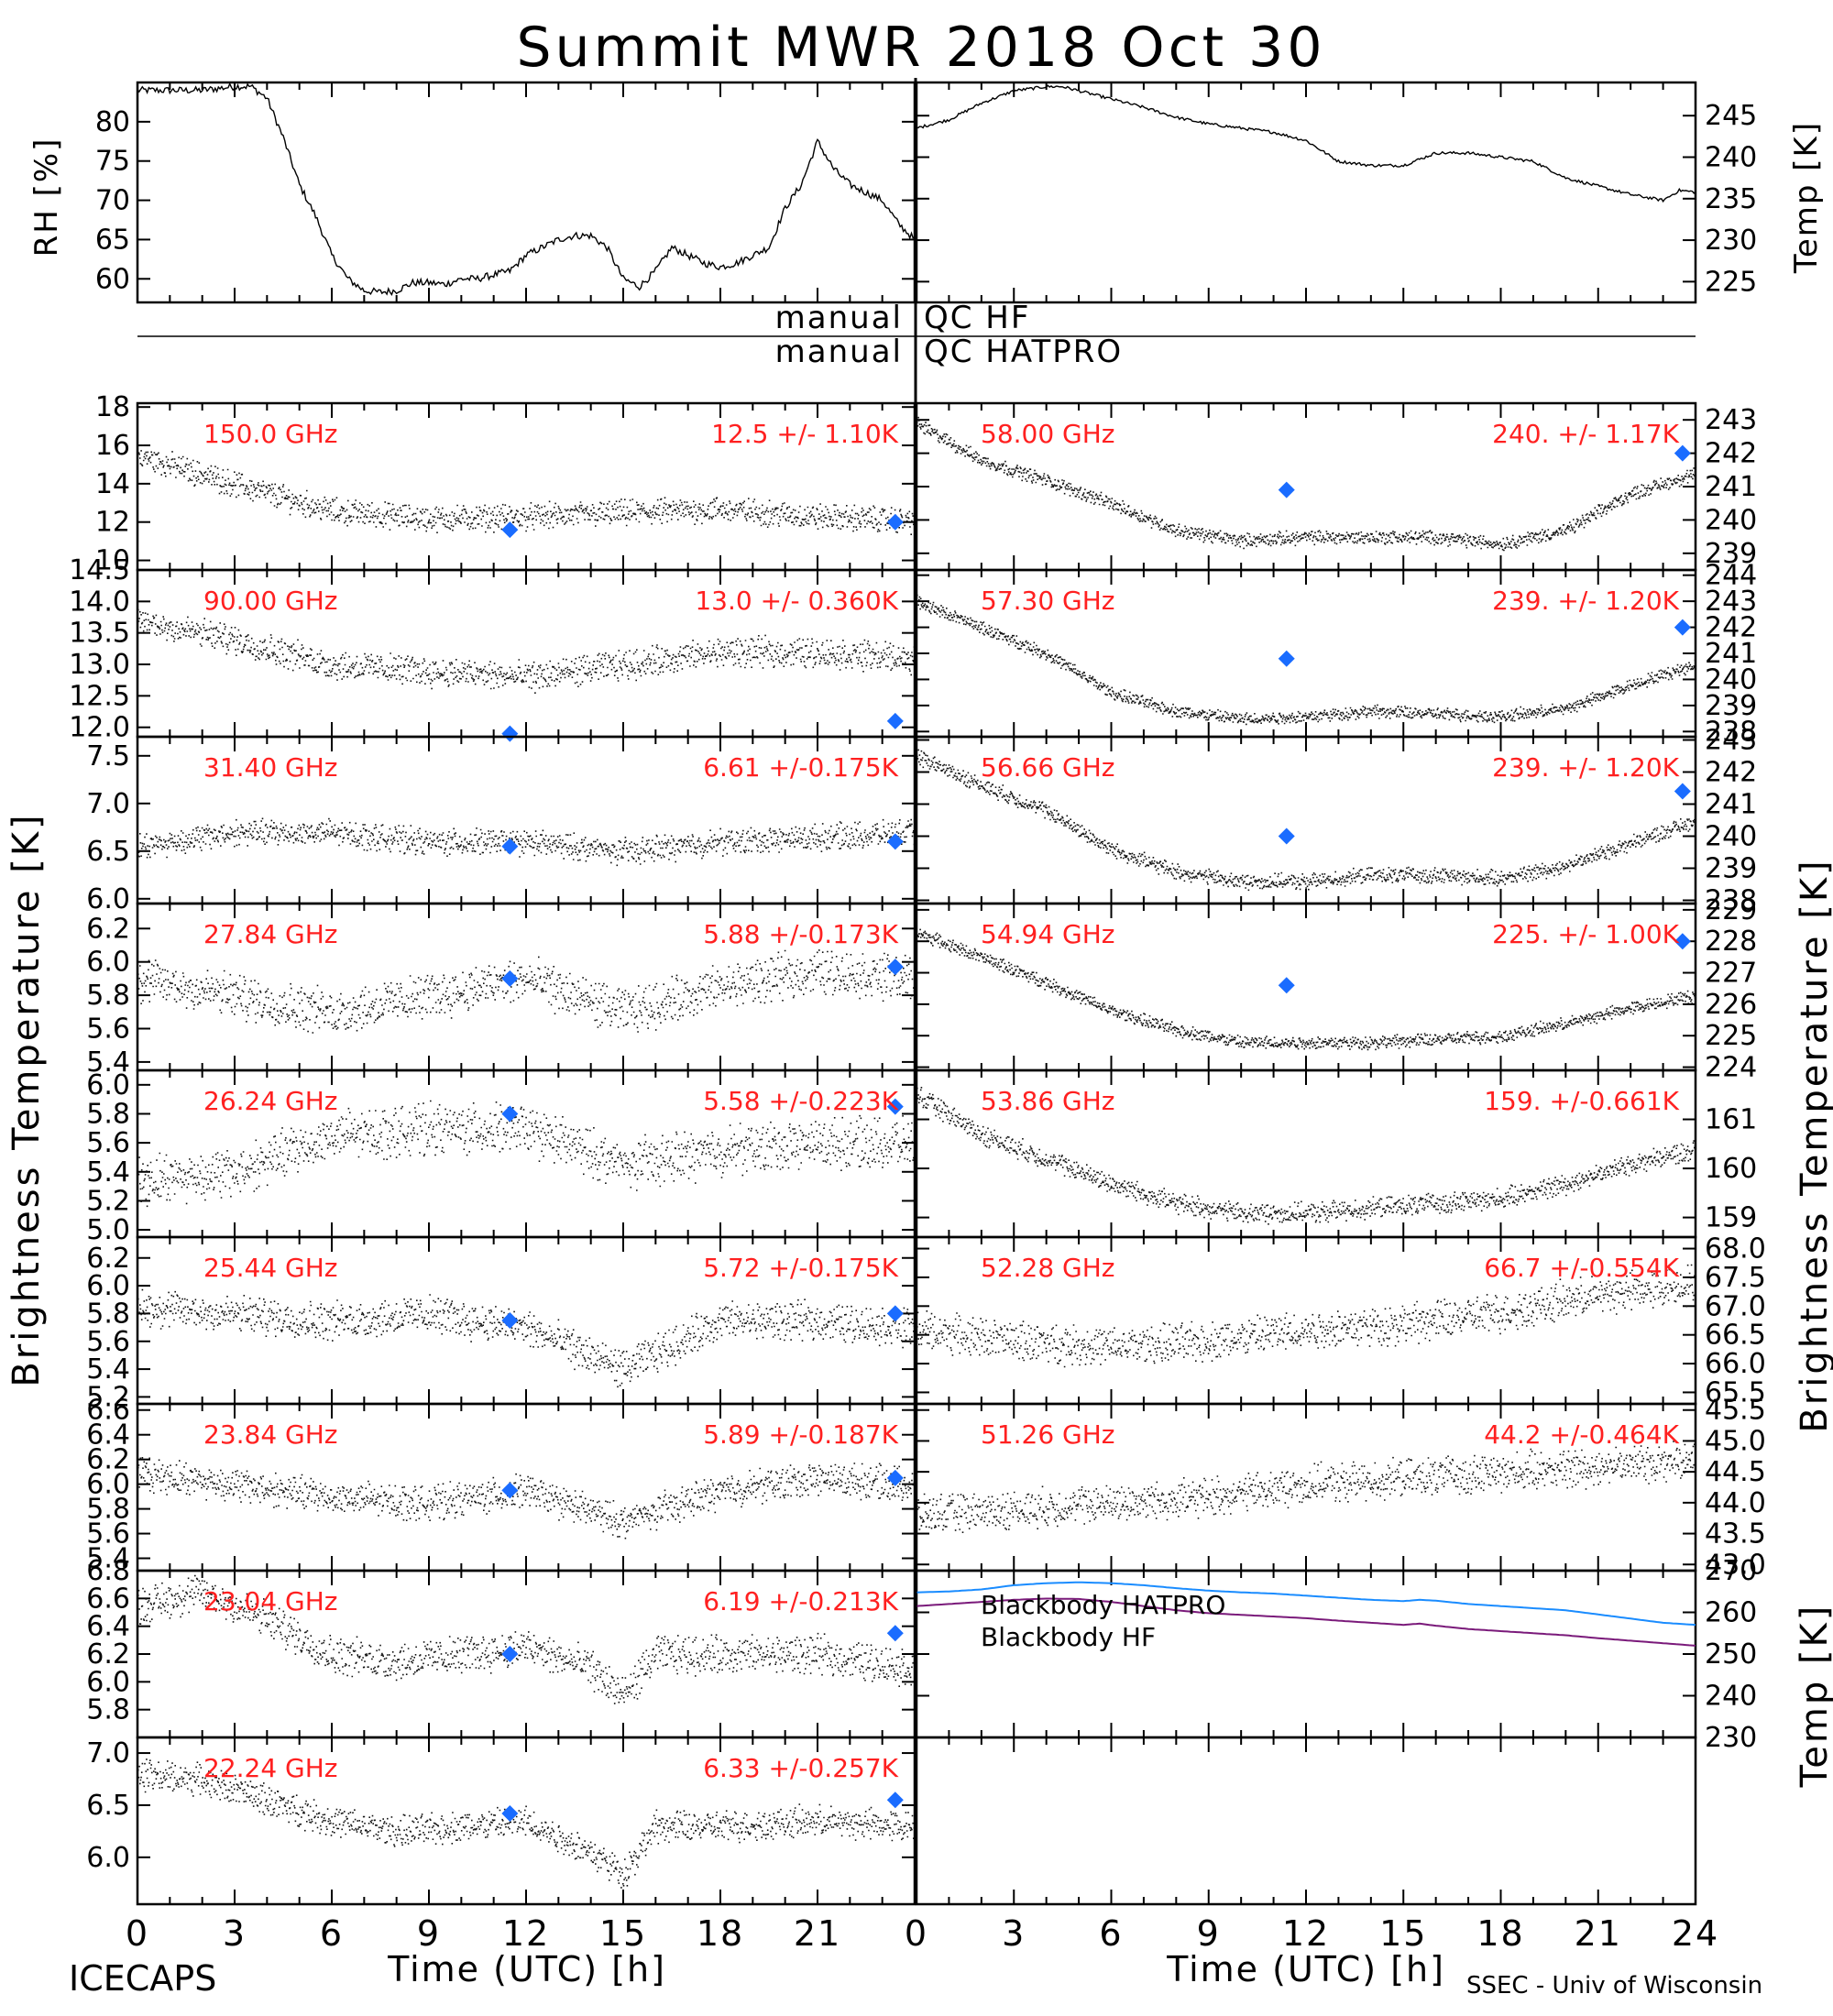  What do you see at coordinates (112, 162) in the screenshot?
I see `rh-ytick-label: 75` at bounding box center [112, 162].